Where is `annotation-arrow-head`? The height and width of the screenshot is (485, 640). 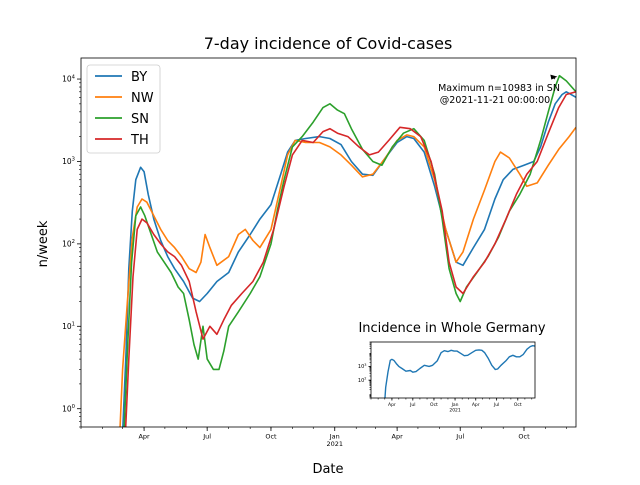 annotation-arrow-head is located at coordinates (554, 77).